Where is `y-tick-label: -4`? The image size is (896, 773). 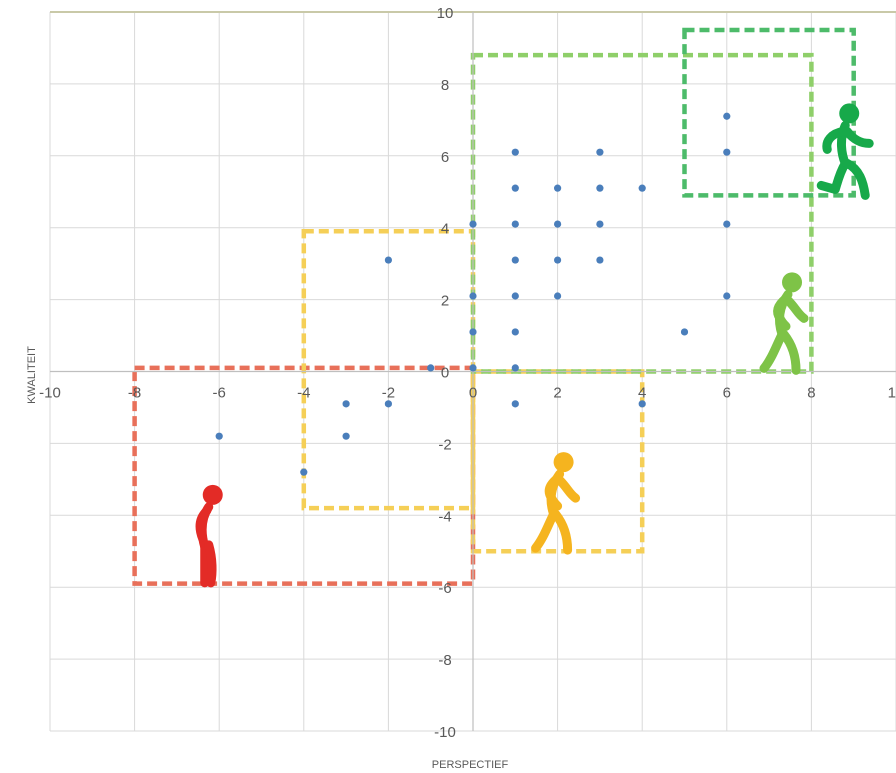
y-tick-label: -4 is located at coordinates (444, 516).